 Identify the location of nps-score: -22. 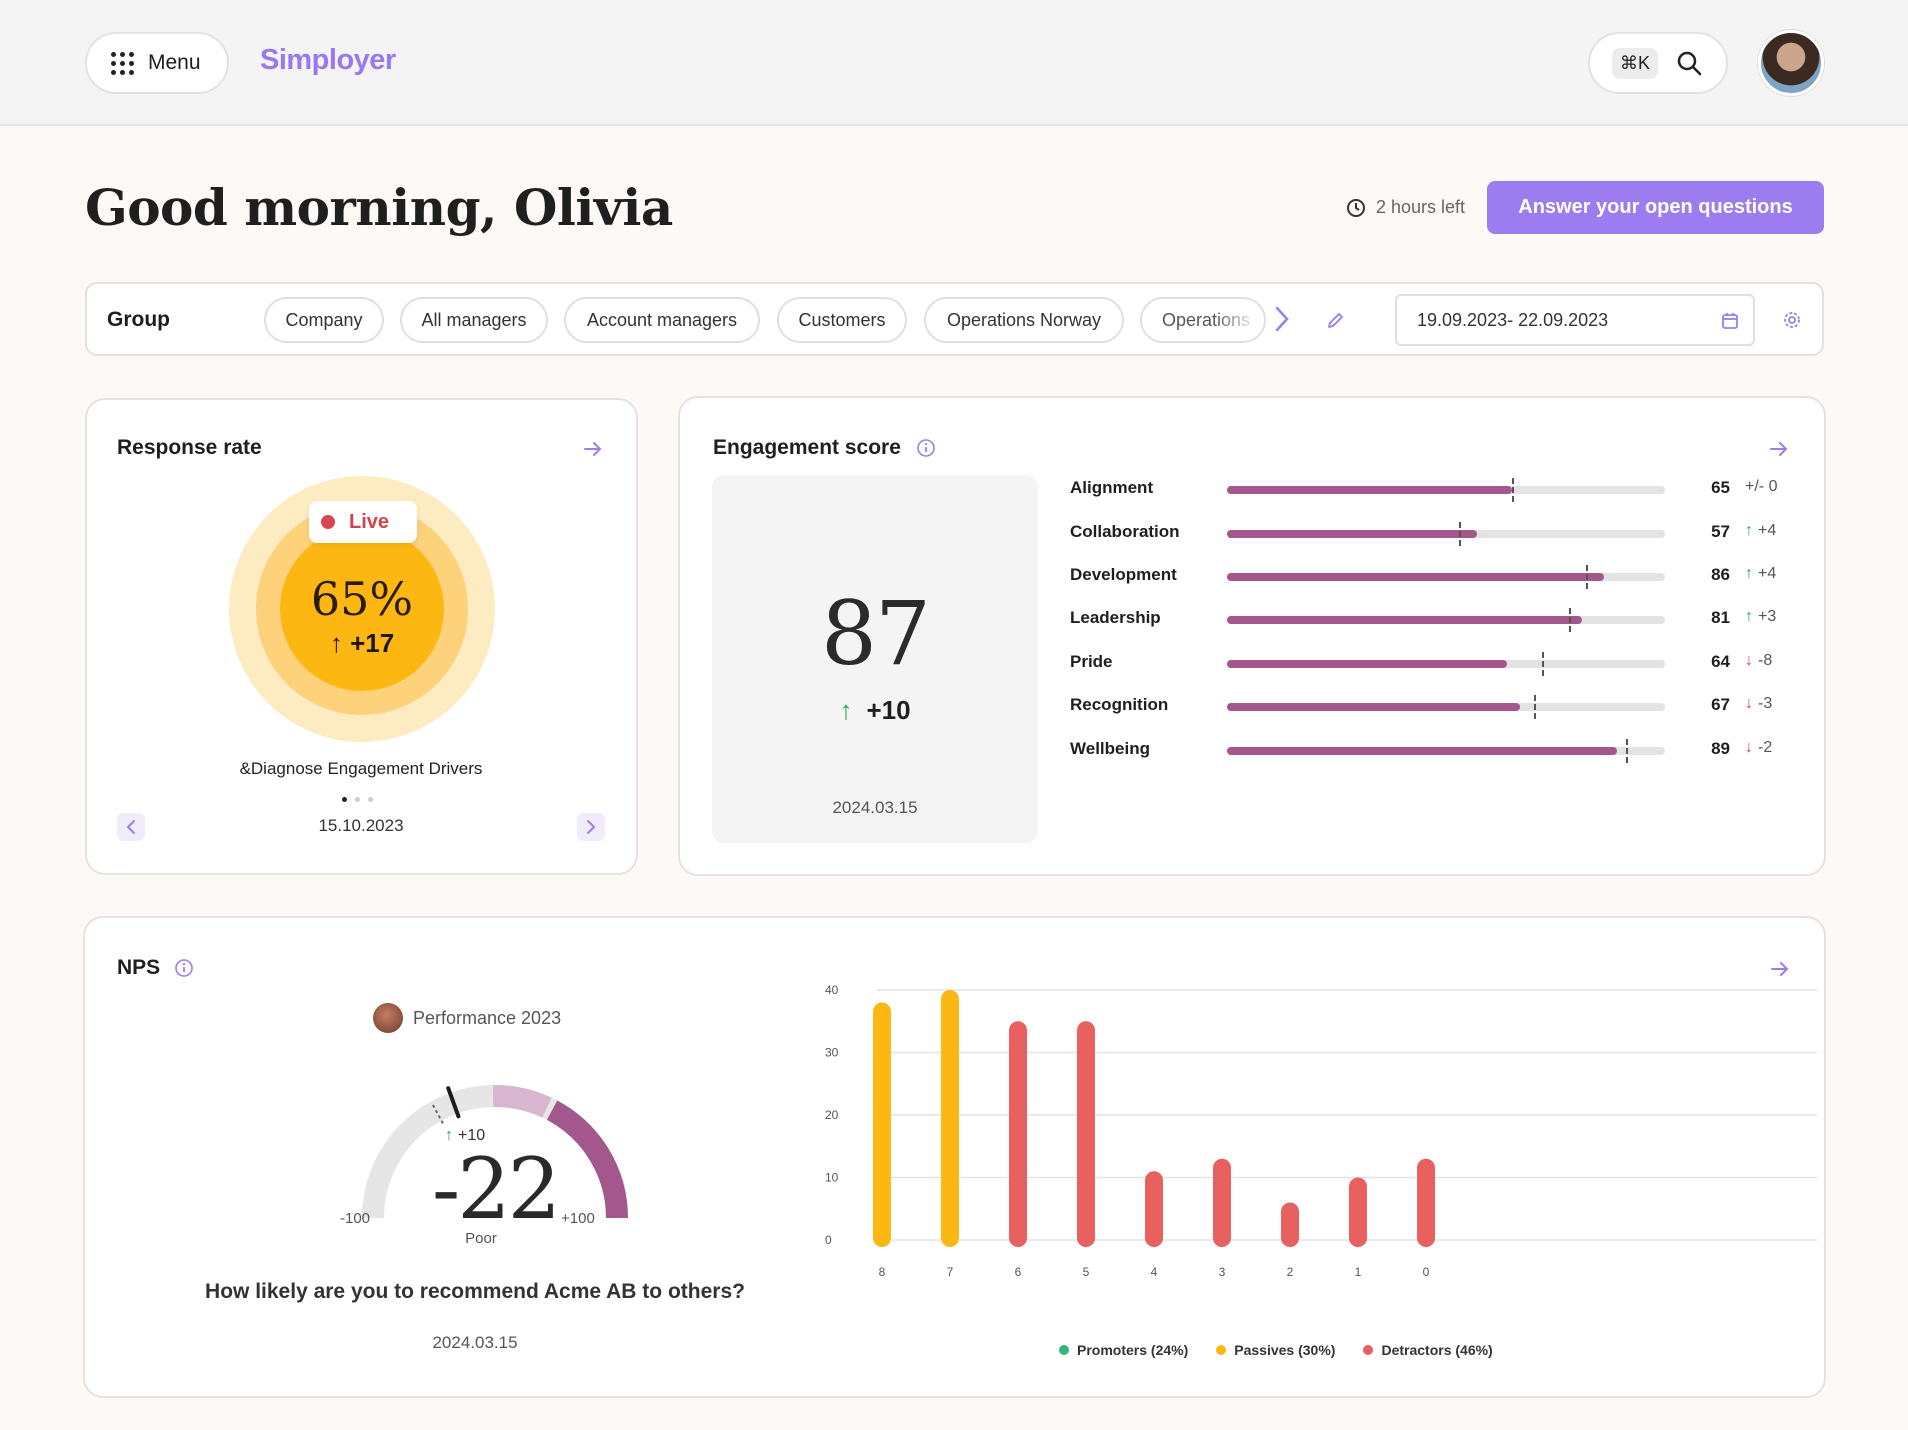
(496, 1189).